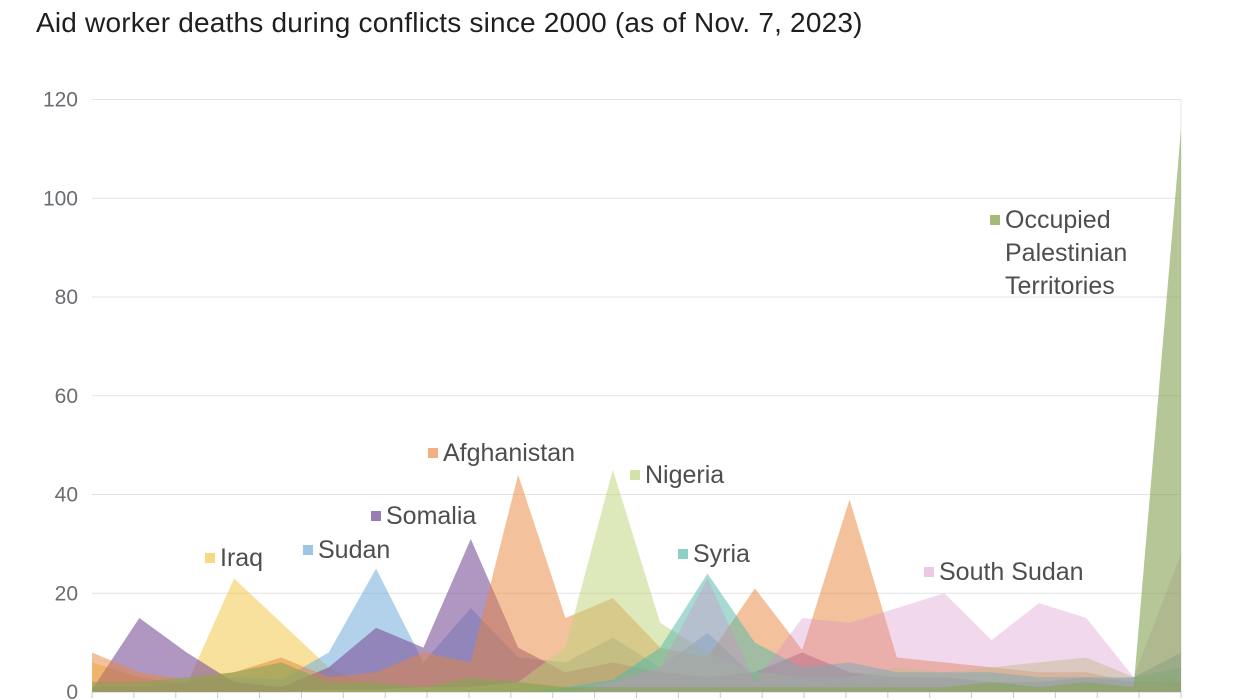 The height and width of the screenshot is (700, 1245). I want to click on y-axis-label-120: 120, so click(60, 100).